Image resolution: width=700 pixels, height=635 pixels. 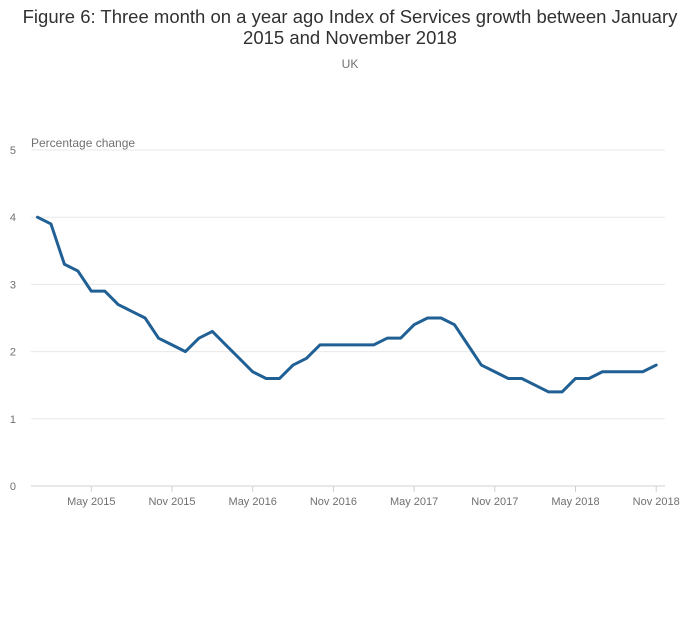 What do you see at coordinates (91, 502) in the screenshot?
I see `x-tick-label: May 2015` at bounding box center [91, 502].